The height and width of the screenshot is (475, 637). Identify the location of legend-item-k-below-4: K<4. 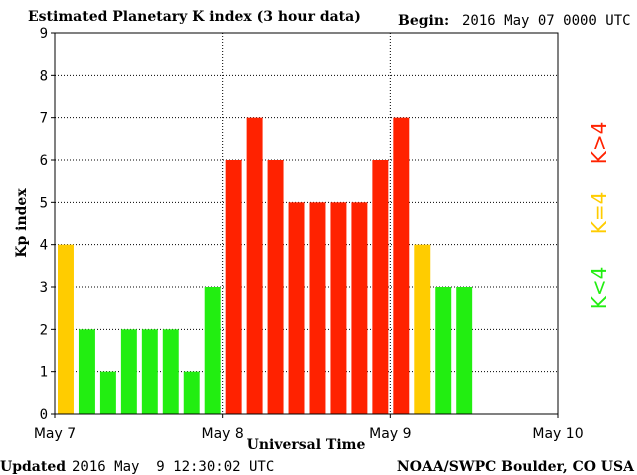
(599, 288).